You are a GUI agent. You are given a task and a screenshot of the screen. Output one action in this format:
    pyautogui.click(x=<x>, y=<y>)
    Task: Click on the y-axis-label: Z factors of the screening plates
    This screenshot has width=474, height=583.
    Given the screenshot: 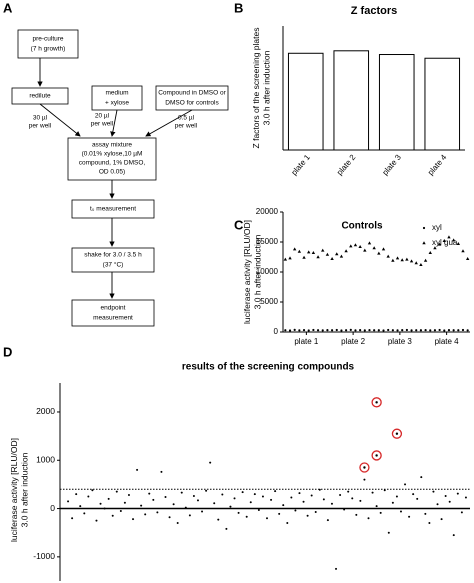 What is the action you would take?
    pyautogui.click(x=256, y=88)
    